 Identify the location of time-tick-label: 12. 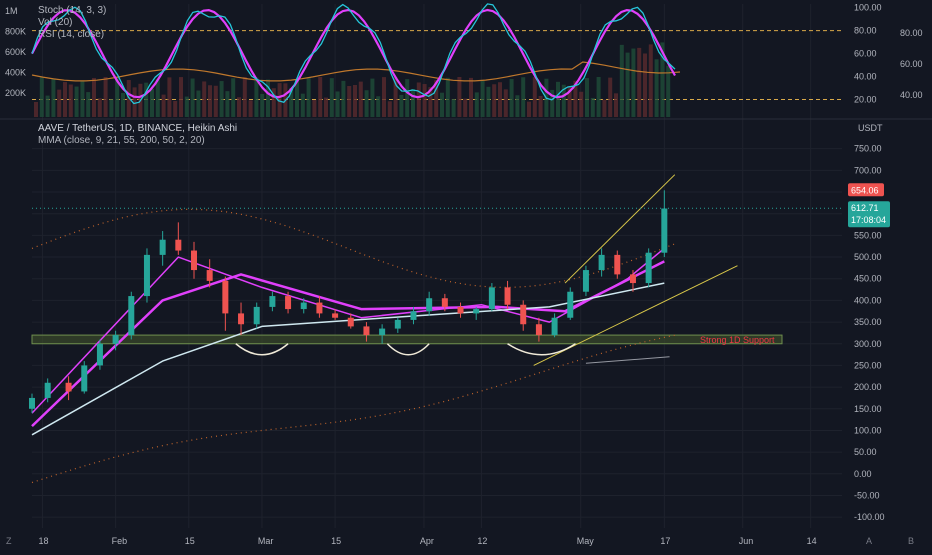
(482, 541).